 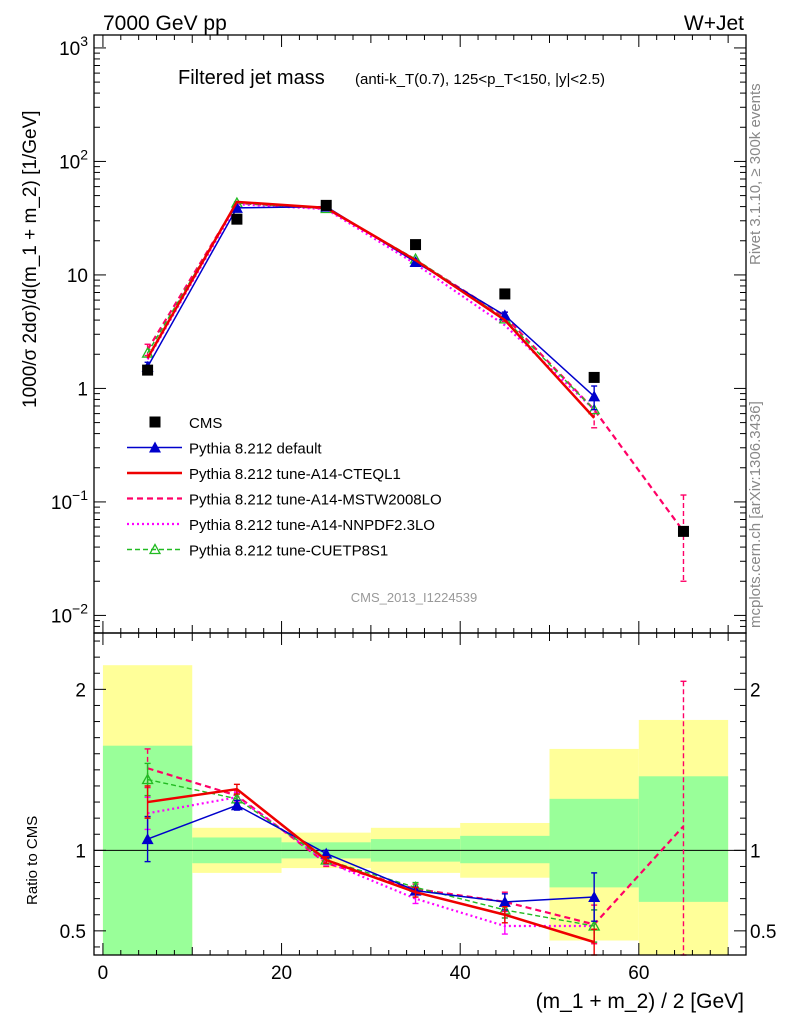 I want to click on ratio-y-tick-label-left-0.5: 0.5, so click(x=73, y=932).